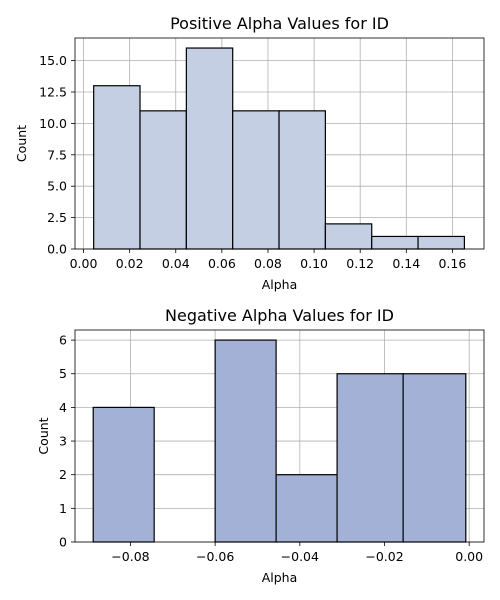 Image resolution: width=500 pixels, height=600 pixels. Describe the element at coordinates (57, 249) in the screenshot. I see `y-tick-label: 0.0` at that location.